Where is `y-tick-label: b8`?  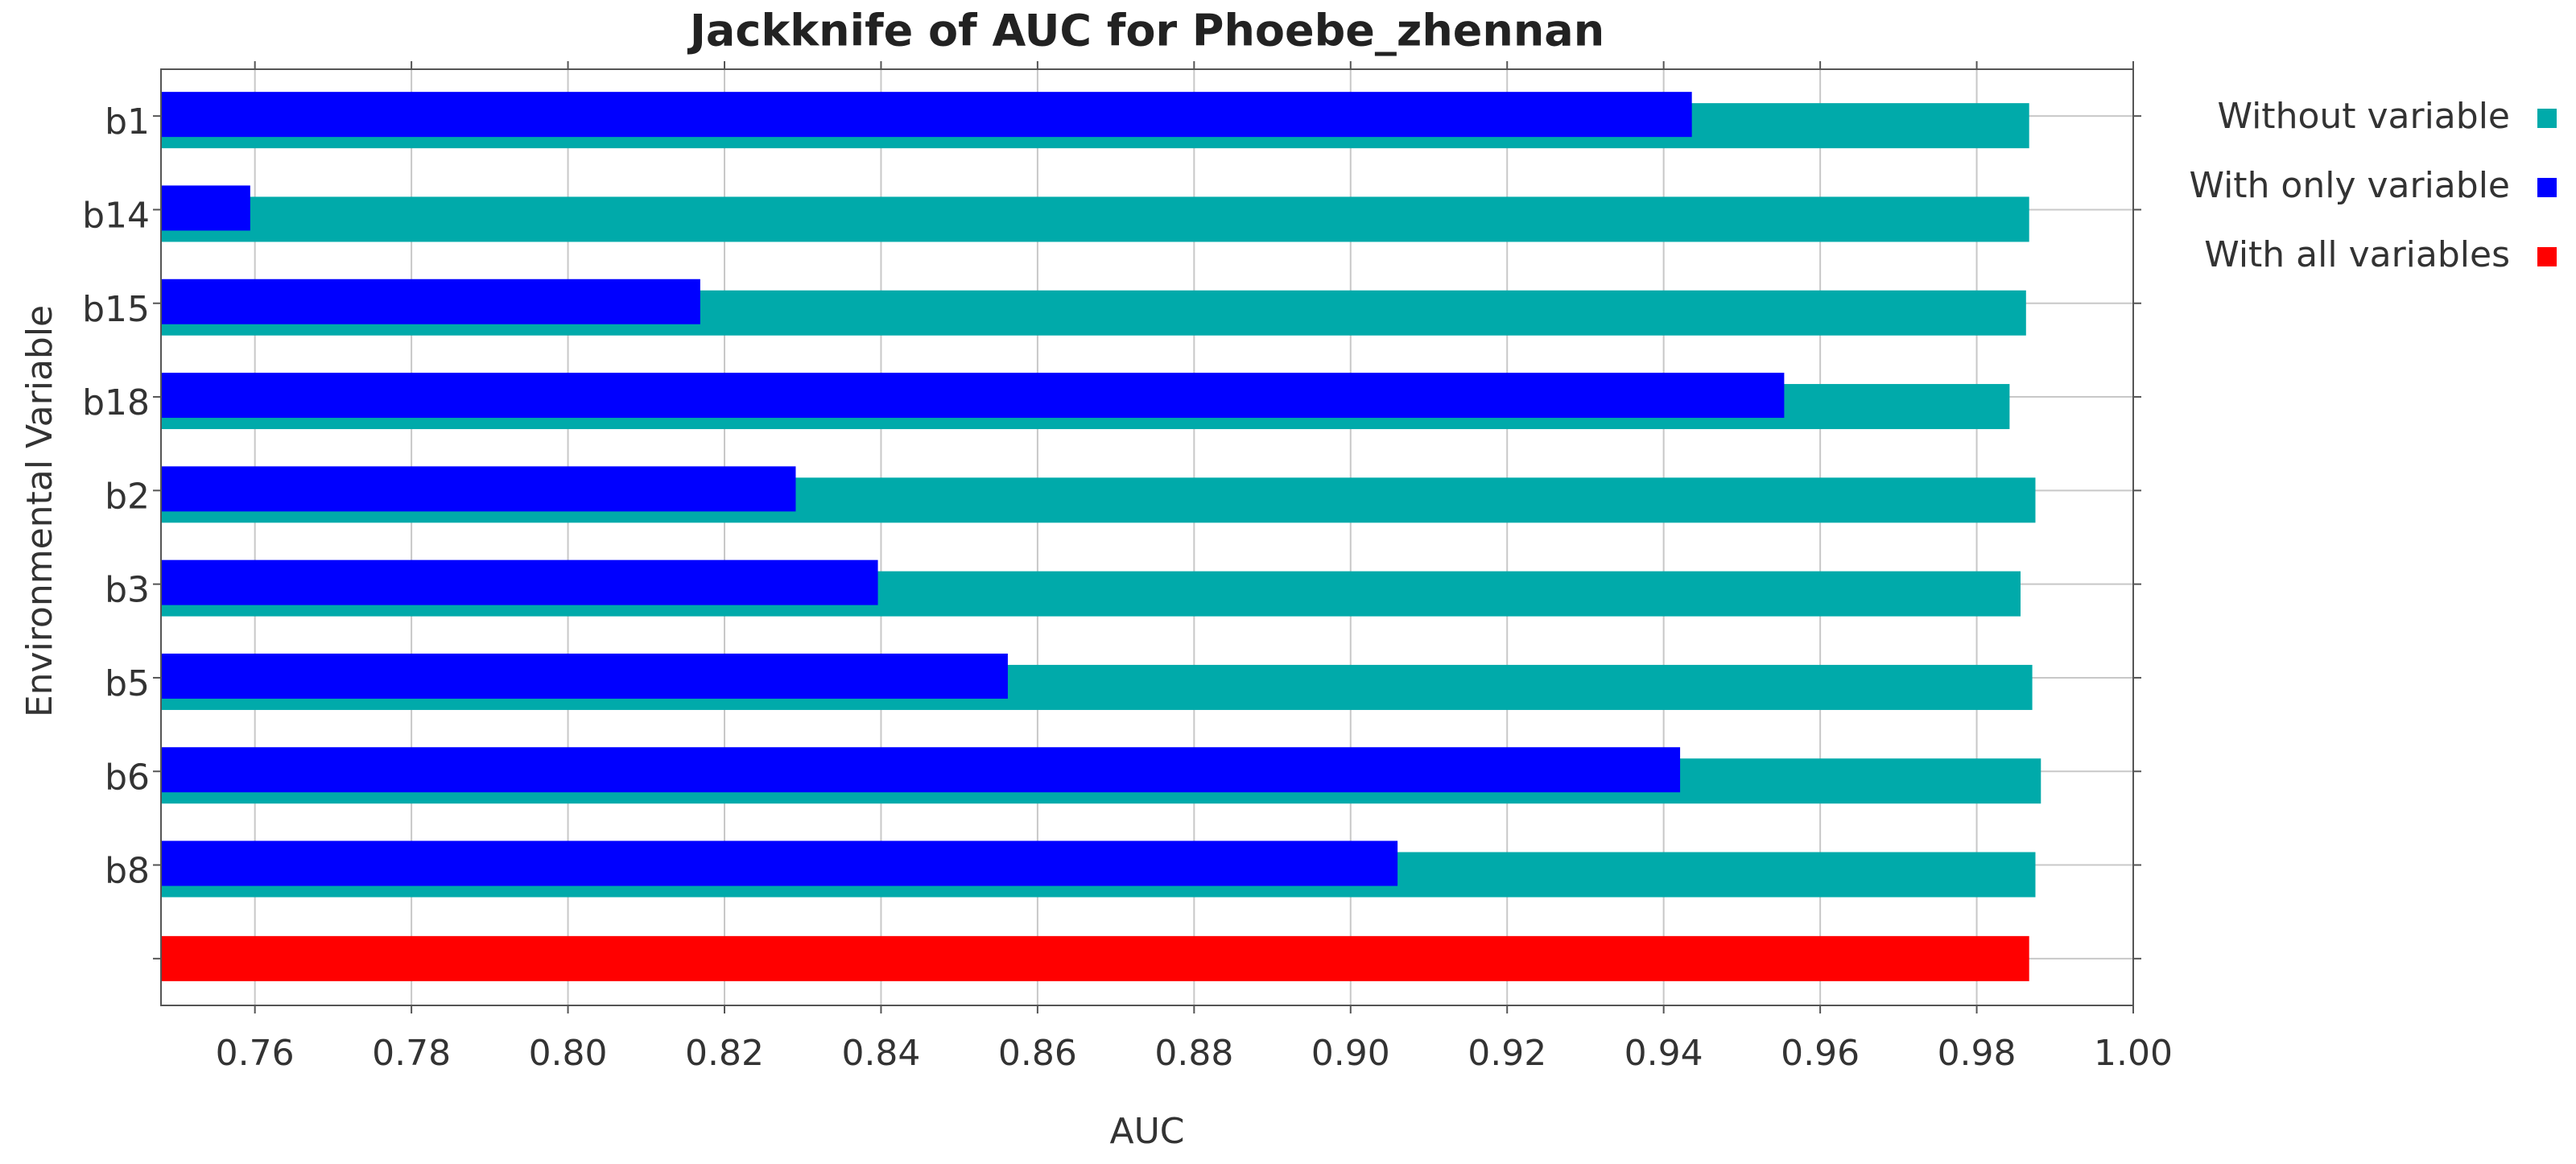 y-tick-label: b8 is located at coordinates (127, 872).